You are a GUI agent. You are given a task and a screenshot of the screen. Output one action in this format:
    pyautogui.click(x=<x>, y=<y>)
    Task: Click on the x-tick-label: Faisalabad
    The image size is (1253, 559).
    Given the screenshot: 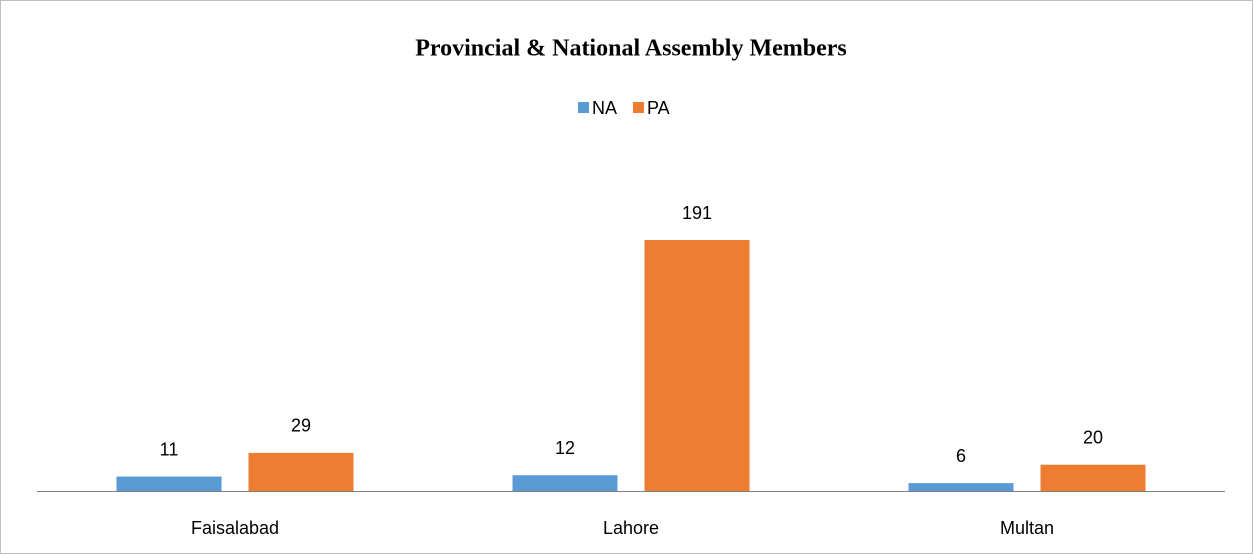 What is the action you would take?
    pyautogui.click(x=235, y=528)
    